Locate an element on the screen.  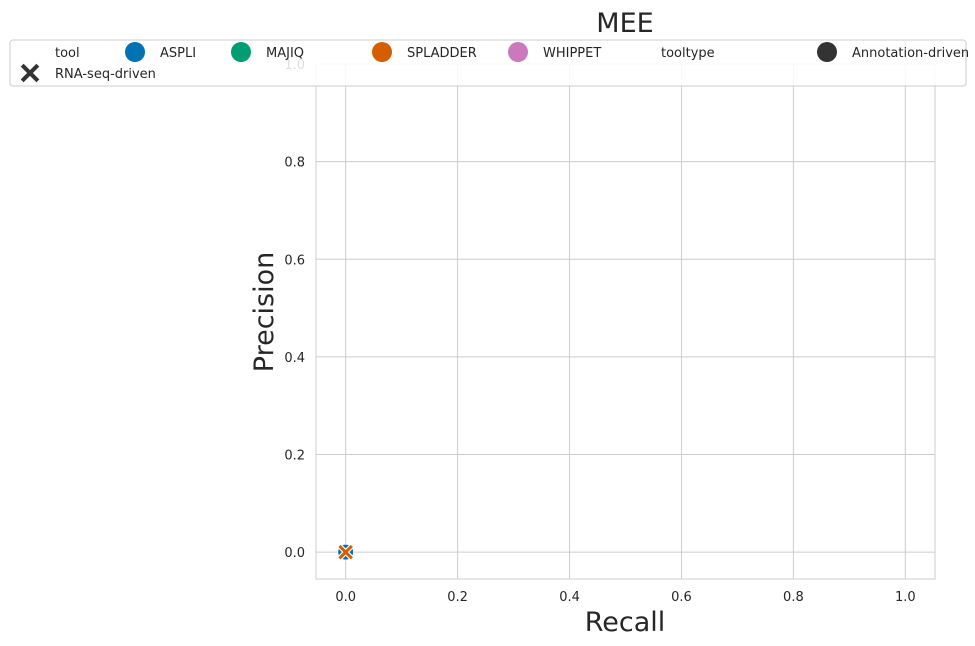
legend-marker-annotation-driven is located at coordinates (827, 52).